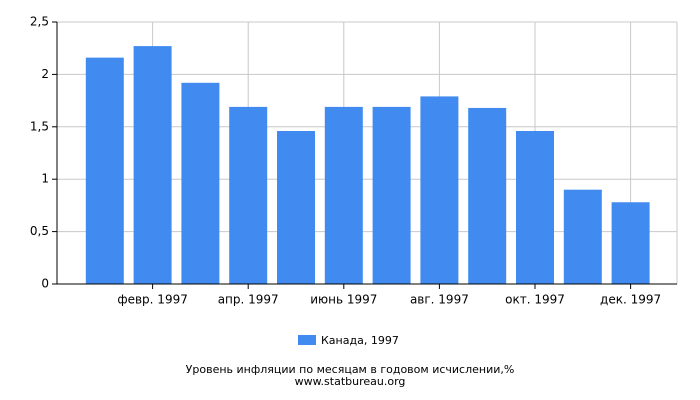 The width and height of the screenshot is (700, 400). Describe the element at coordinates (45, 284) in the screenshot. I see `y-tick-label: 0` at that location.